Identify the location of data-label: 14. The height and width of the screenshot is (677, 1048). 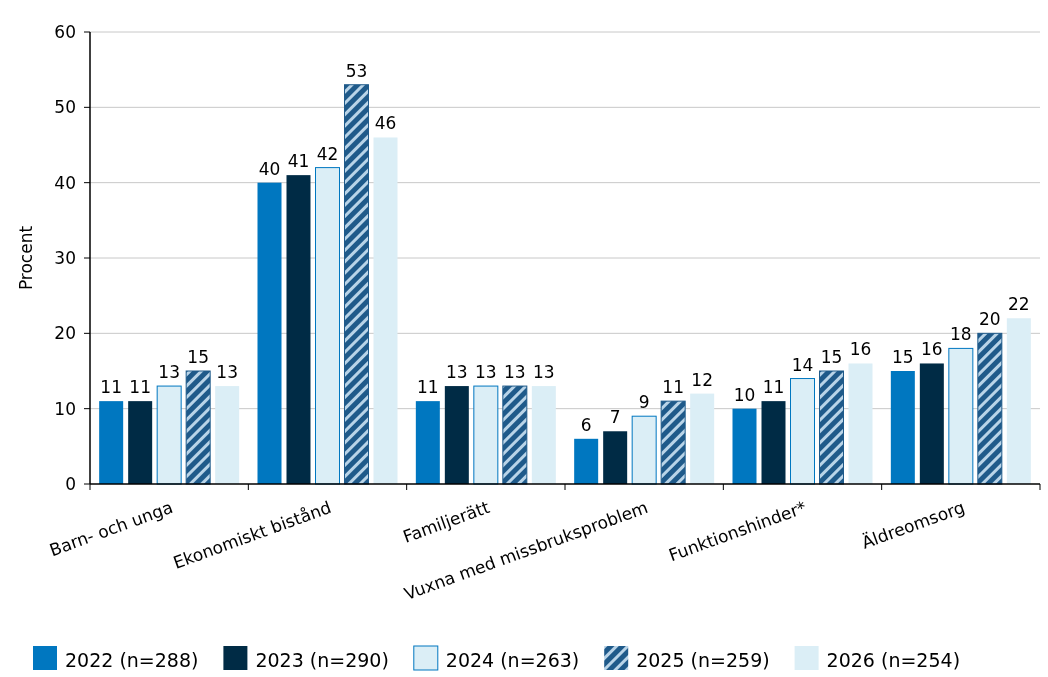
(802, 364).